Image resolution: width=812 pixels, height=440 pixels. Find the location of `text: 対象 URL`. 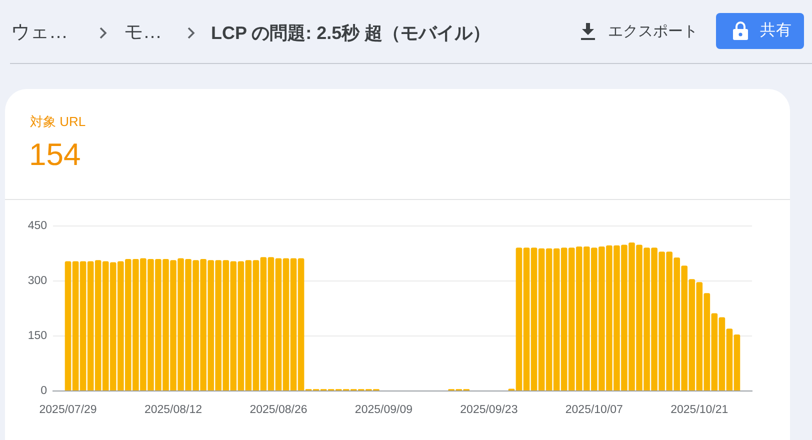

text: 対象 URL is located at coordinates (58, 121).